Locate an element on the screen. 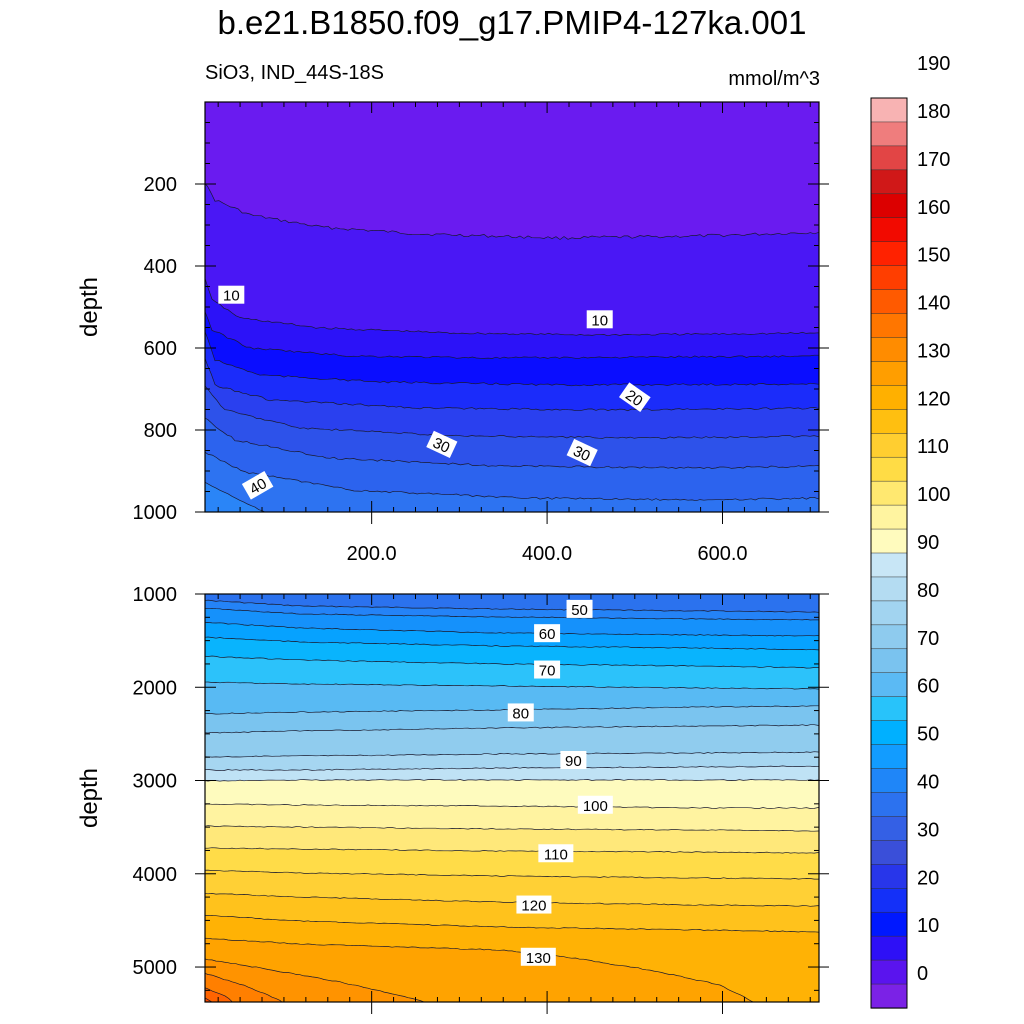 The height and width of the screenshot is (1024, 1024). contour-label-text: 20 is located at coordinates (633, 398).